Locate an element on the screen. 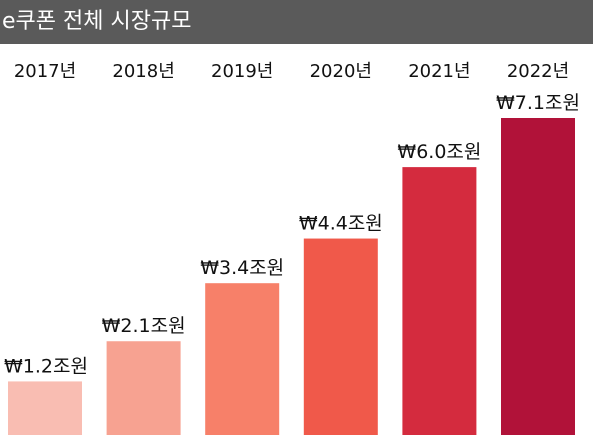  data-label: ₩3.4조원 is located at coordinates (242, 268).